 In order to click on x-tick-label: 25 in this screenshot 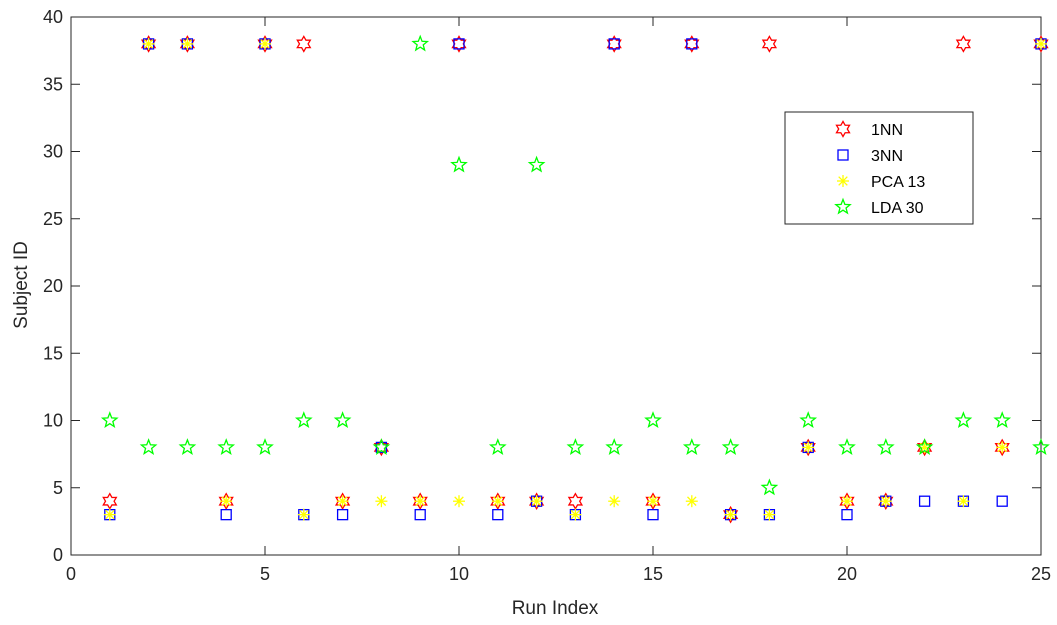, I will do `click(1041, 574)`.